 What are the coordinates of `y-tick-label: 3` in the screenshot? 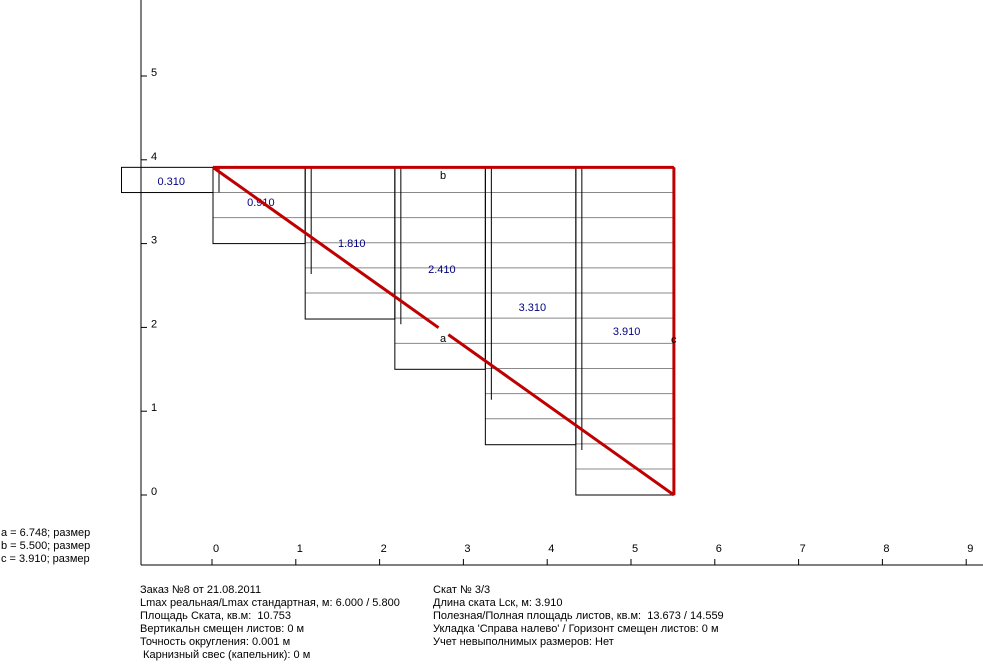 It's located at (154, 241).